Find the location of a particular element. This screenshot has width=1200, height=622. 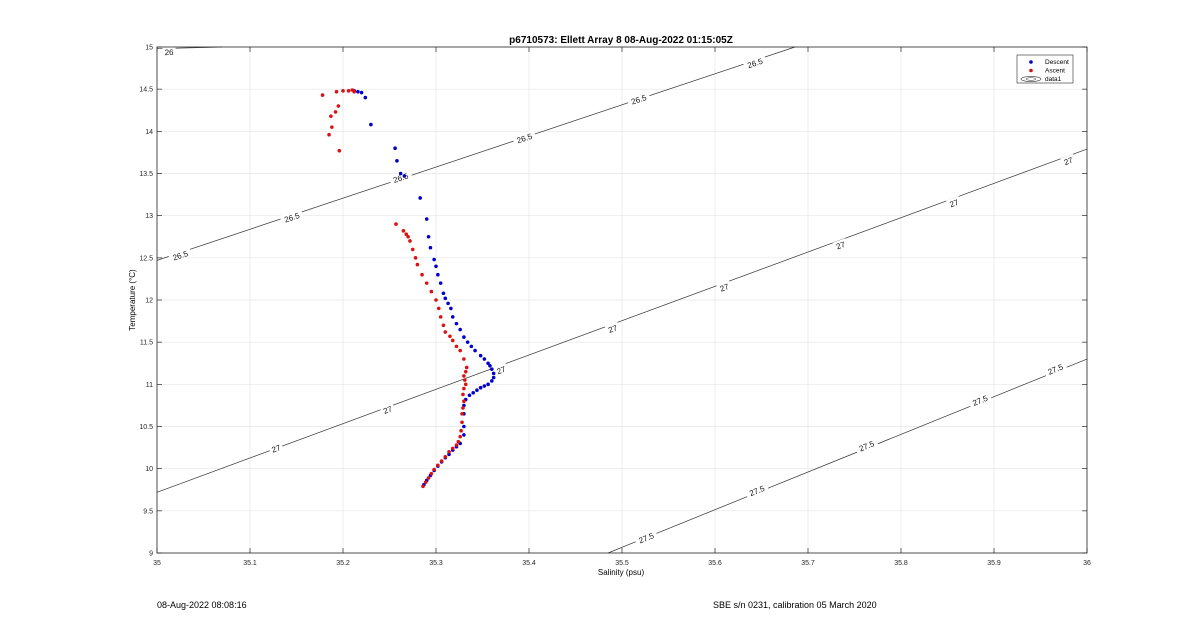

y-tick-label: 13.5 is located at coordinates (146, 174).